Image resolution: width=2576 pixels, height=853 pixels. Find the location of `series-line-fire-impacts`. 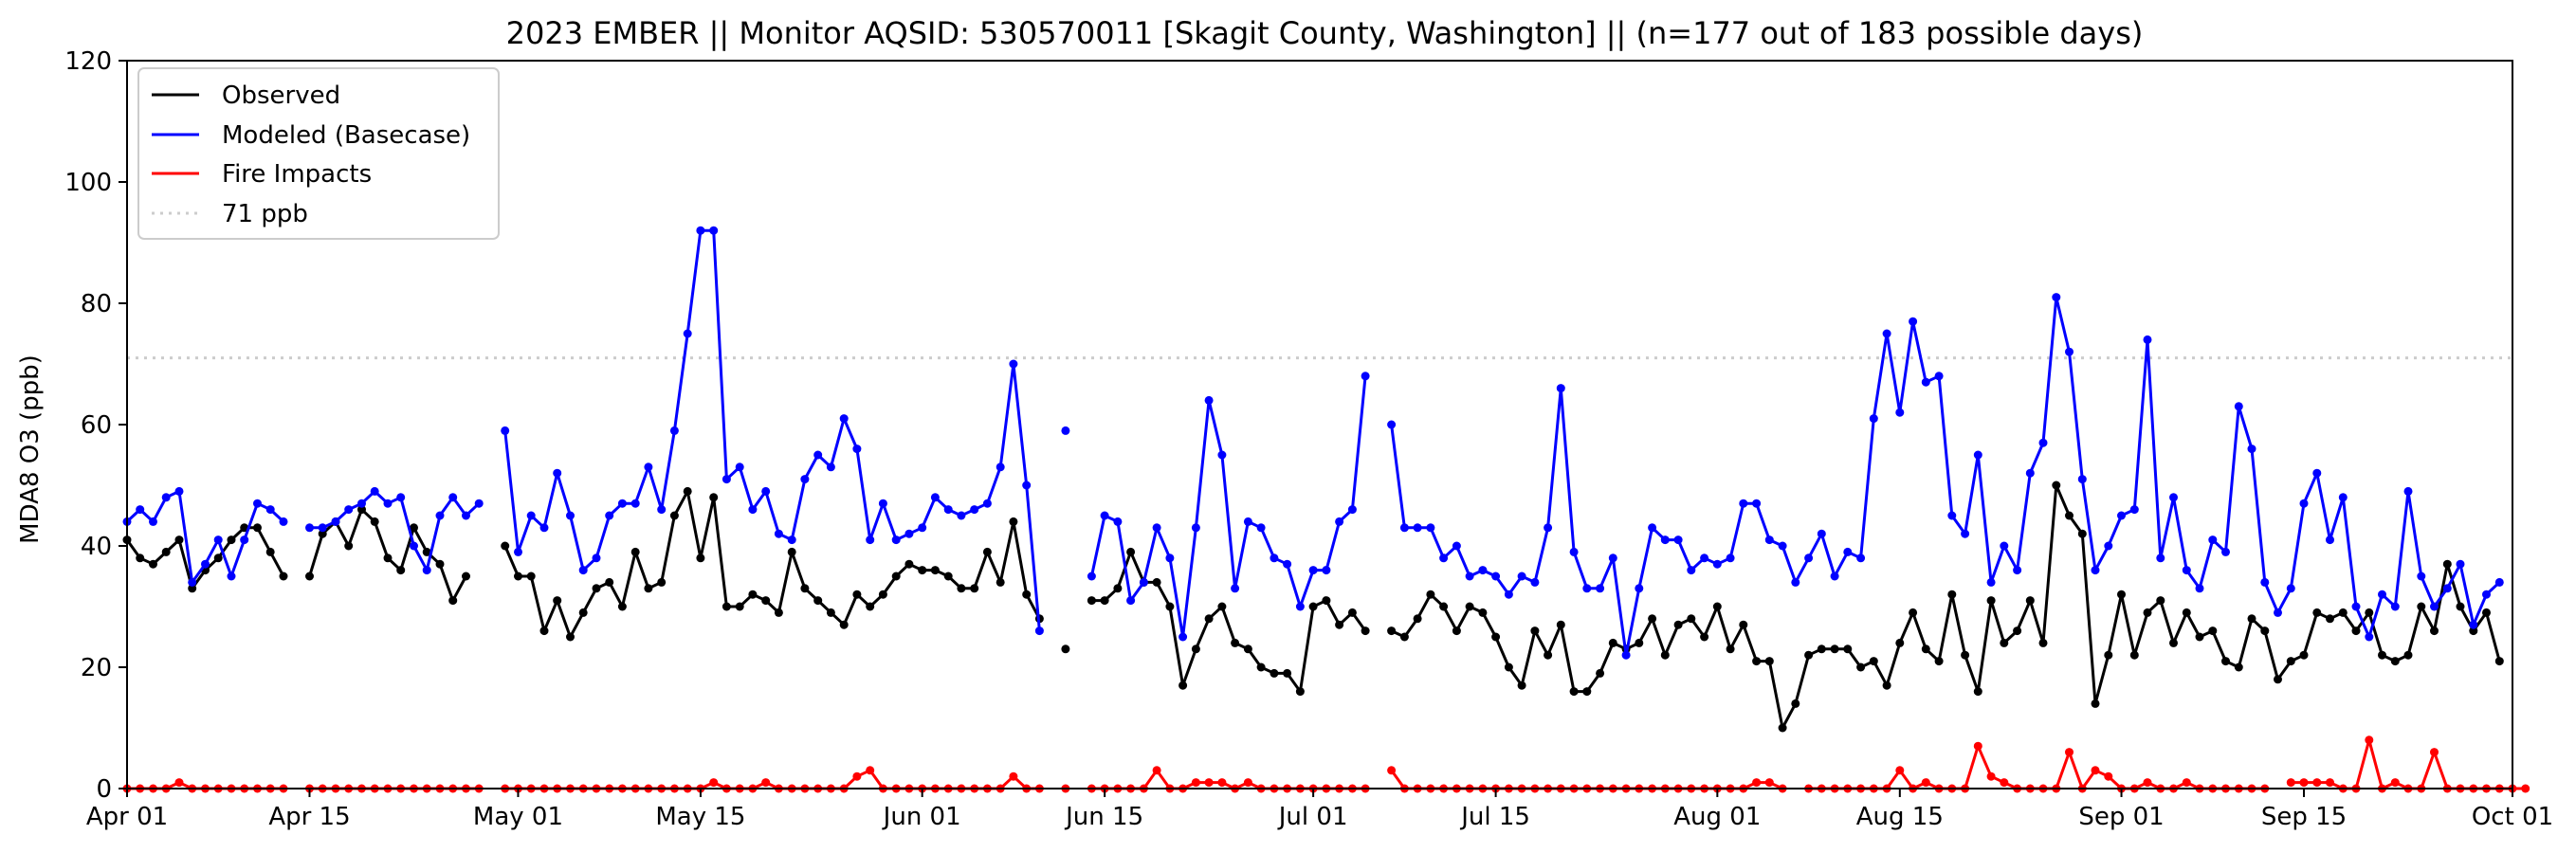

series-line-fire-impacts is located at coordinates (2036, 767).